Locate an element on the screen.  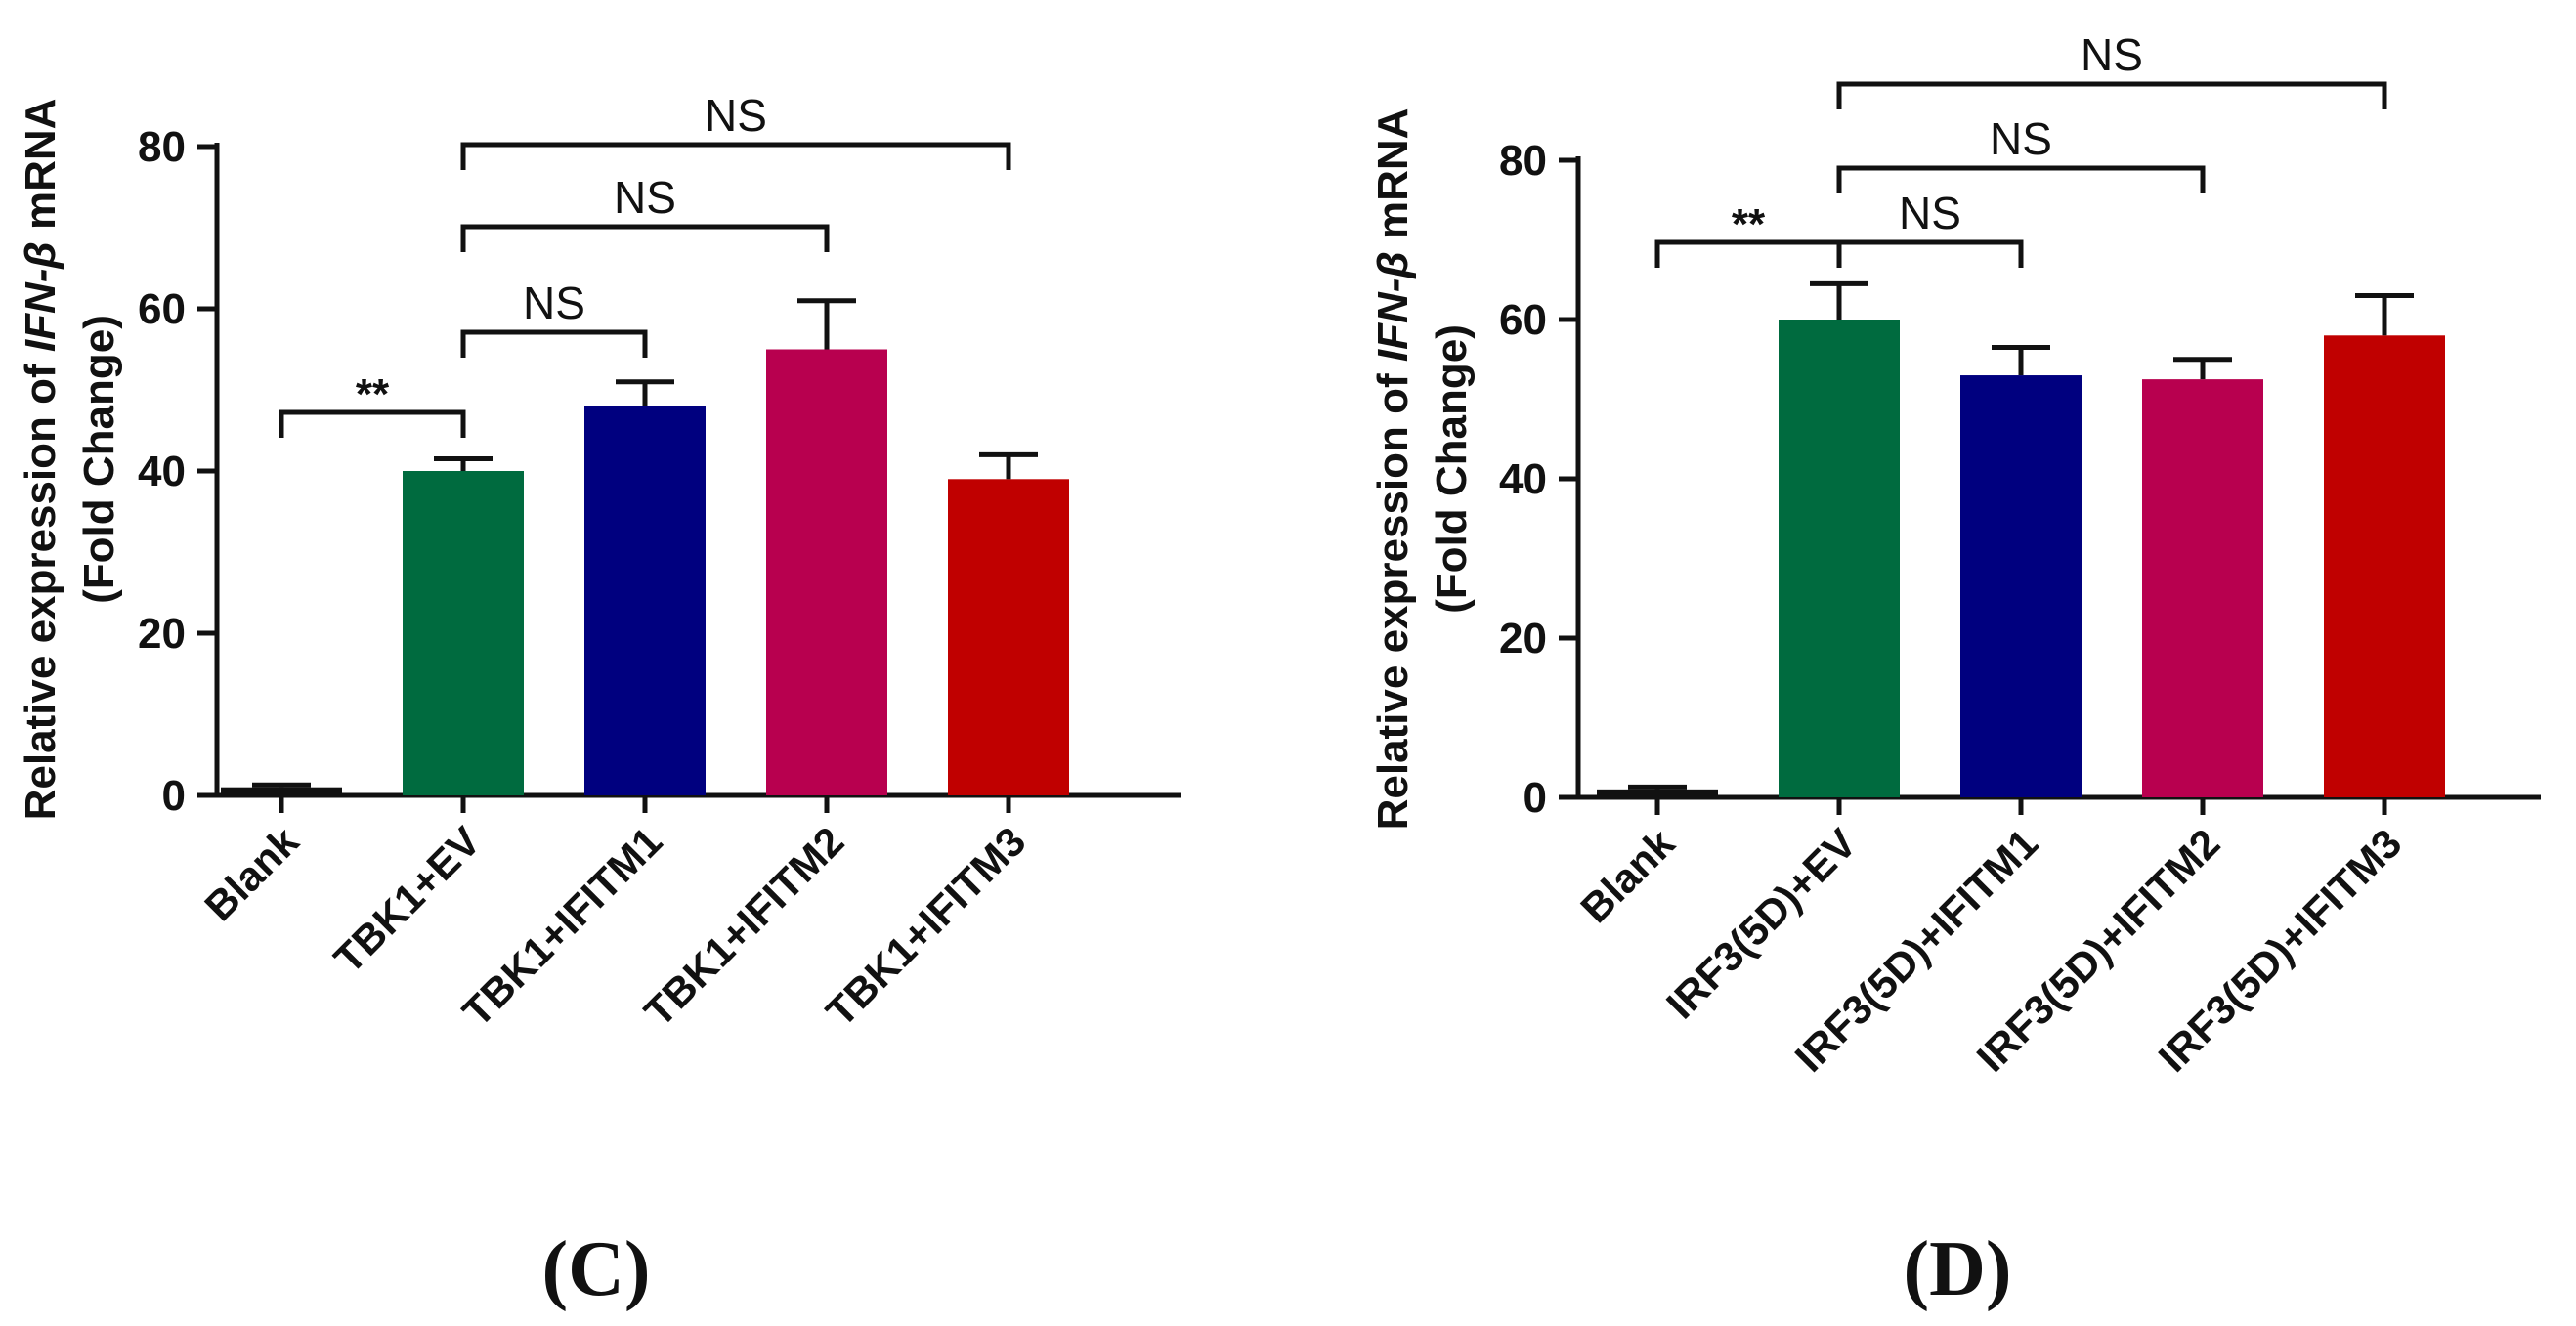
panel-label-c: (C) is located at coordinates (596, 1269).